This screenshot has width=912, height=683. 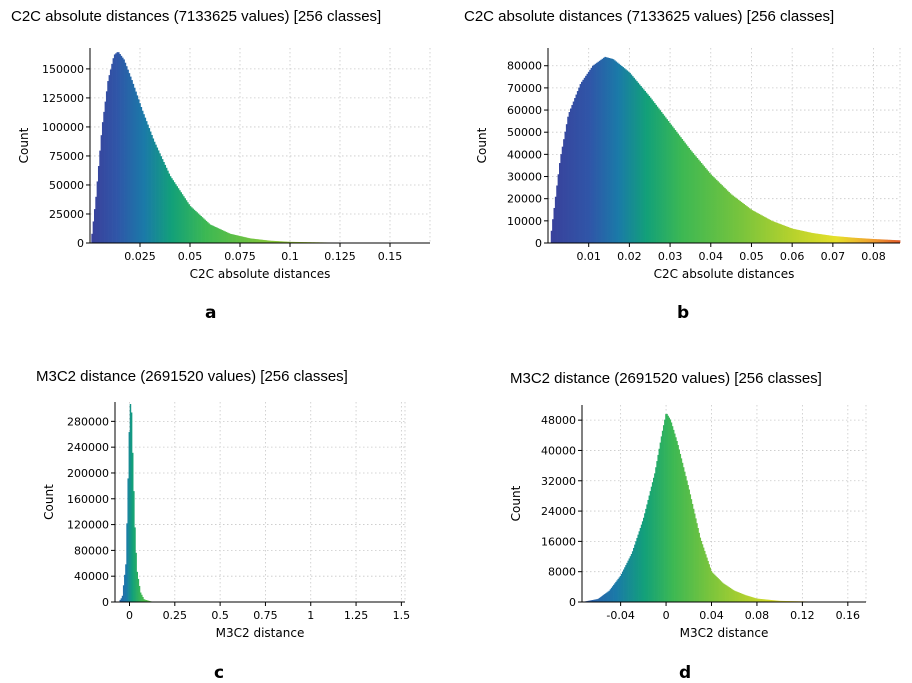 I want to click on x-tick-label: 0.02, so click(x=629, y=256).